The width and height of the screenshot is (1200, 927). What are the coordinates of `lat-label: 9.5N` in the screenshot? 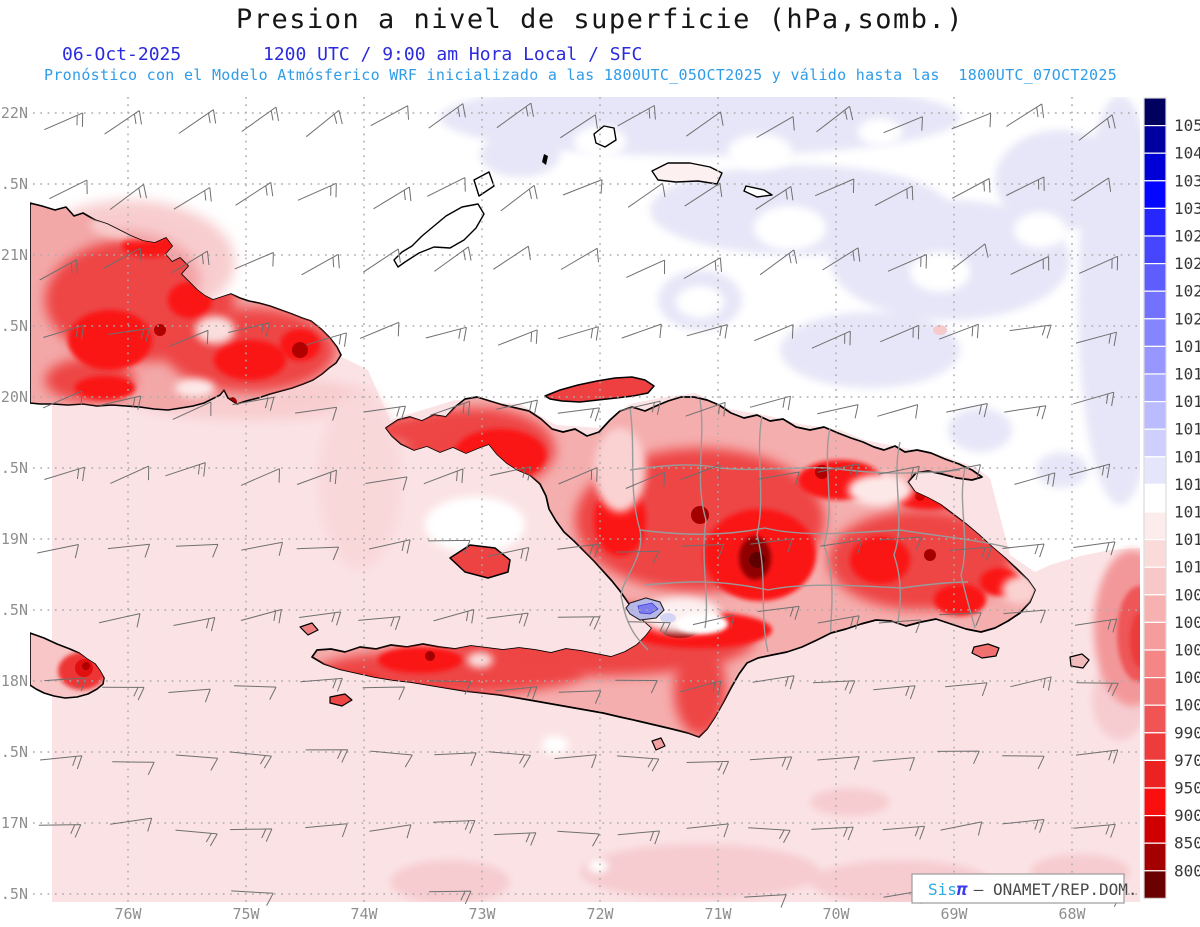 It's located at (14, 468).